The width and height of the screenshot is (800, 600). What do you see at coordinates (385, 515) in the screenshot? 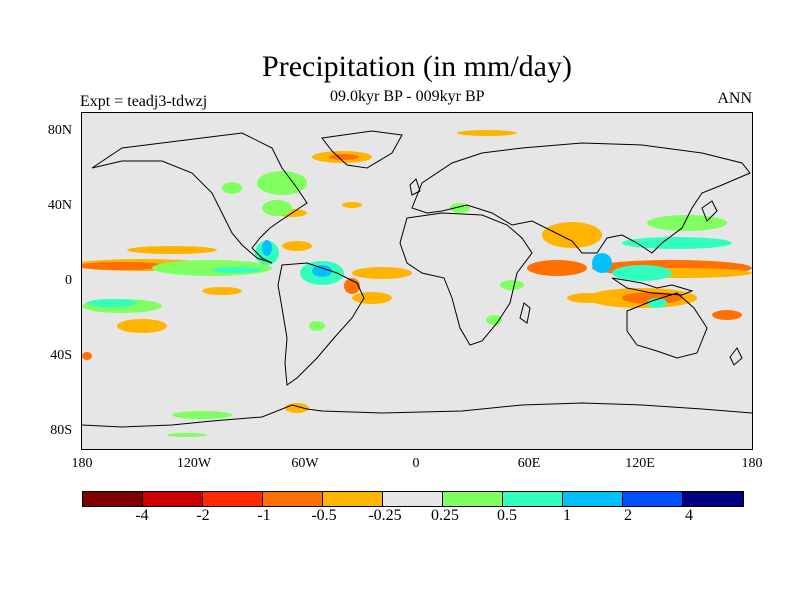
I see `colorbar-label: -0.25` at bounding box center [385, 515].